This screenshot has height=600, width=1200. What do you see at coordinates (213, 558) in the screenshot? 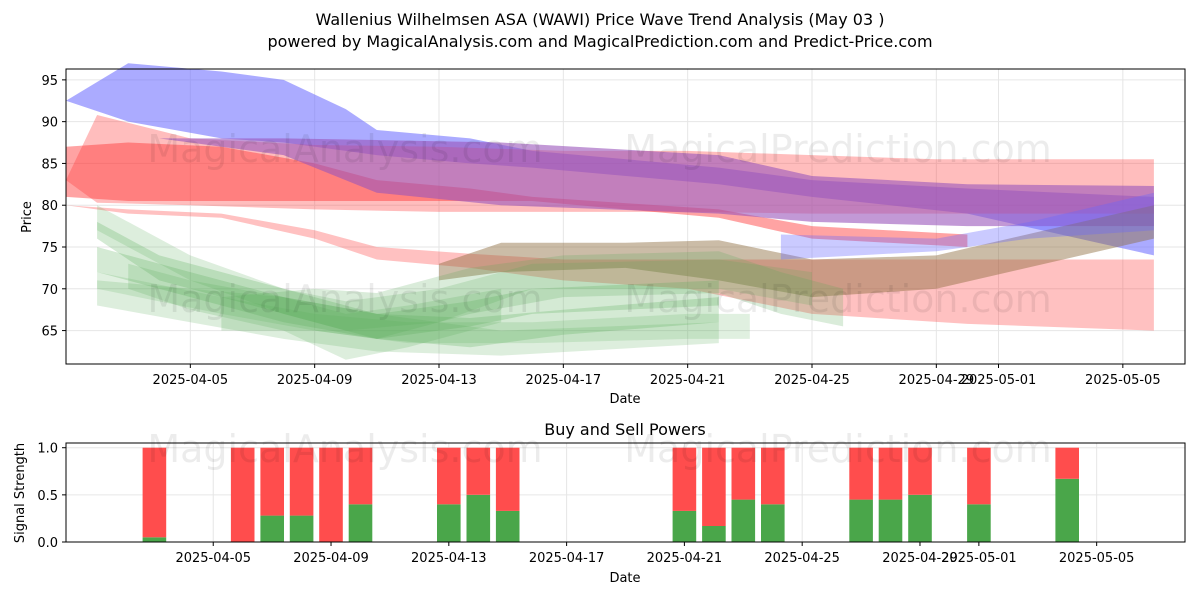
I see `powers-x-tick-label: 2025-04-05` at bounding box center [213, 558].